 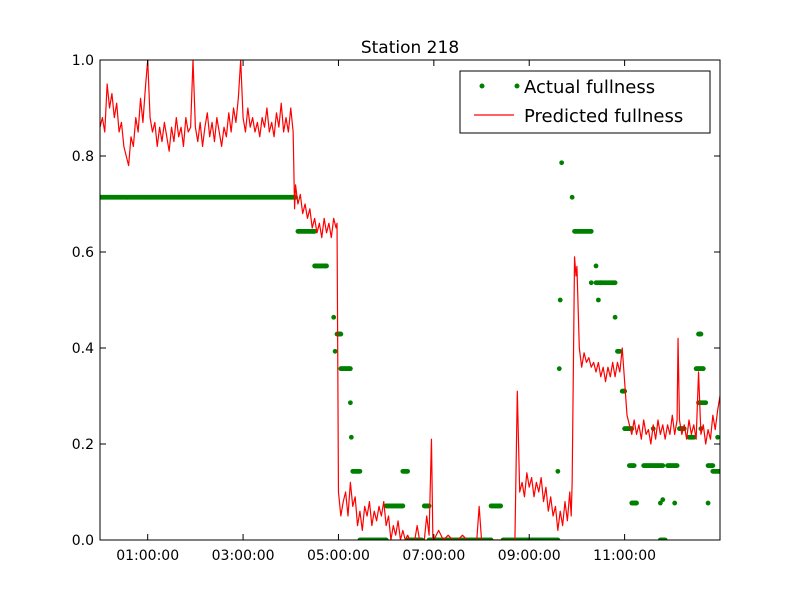 What do you see at coordinates (147, 556) in the screenshot?
I see `x-tick-label: 01:00:00` at bounding box center [147, 556].